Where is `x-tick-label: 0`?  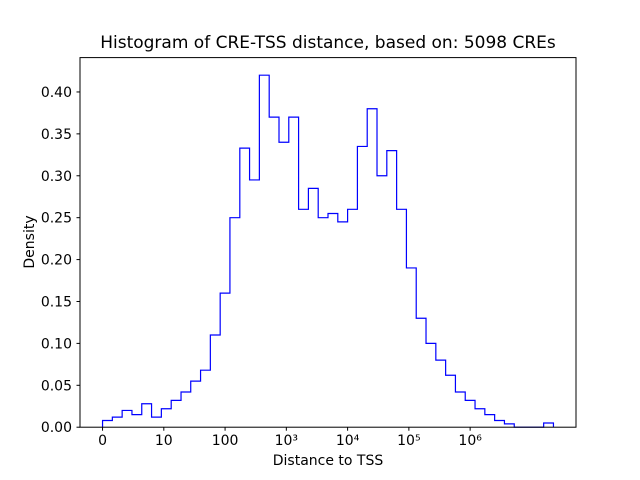
x-tick-label: 0 is located at coordinates (102, 441).